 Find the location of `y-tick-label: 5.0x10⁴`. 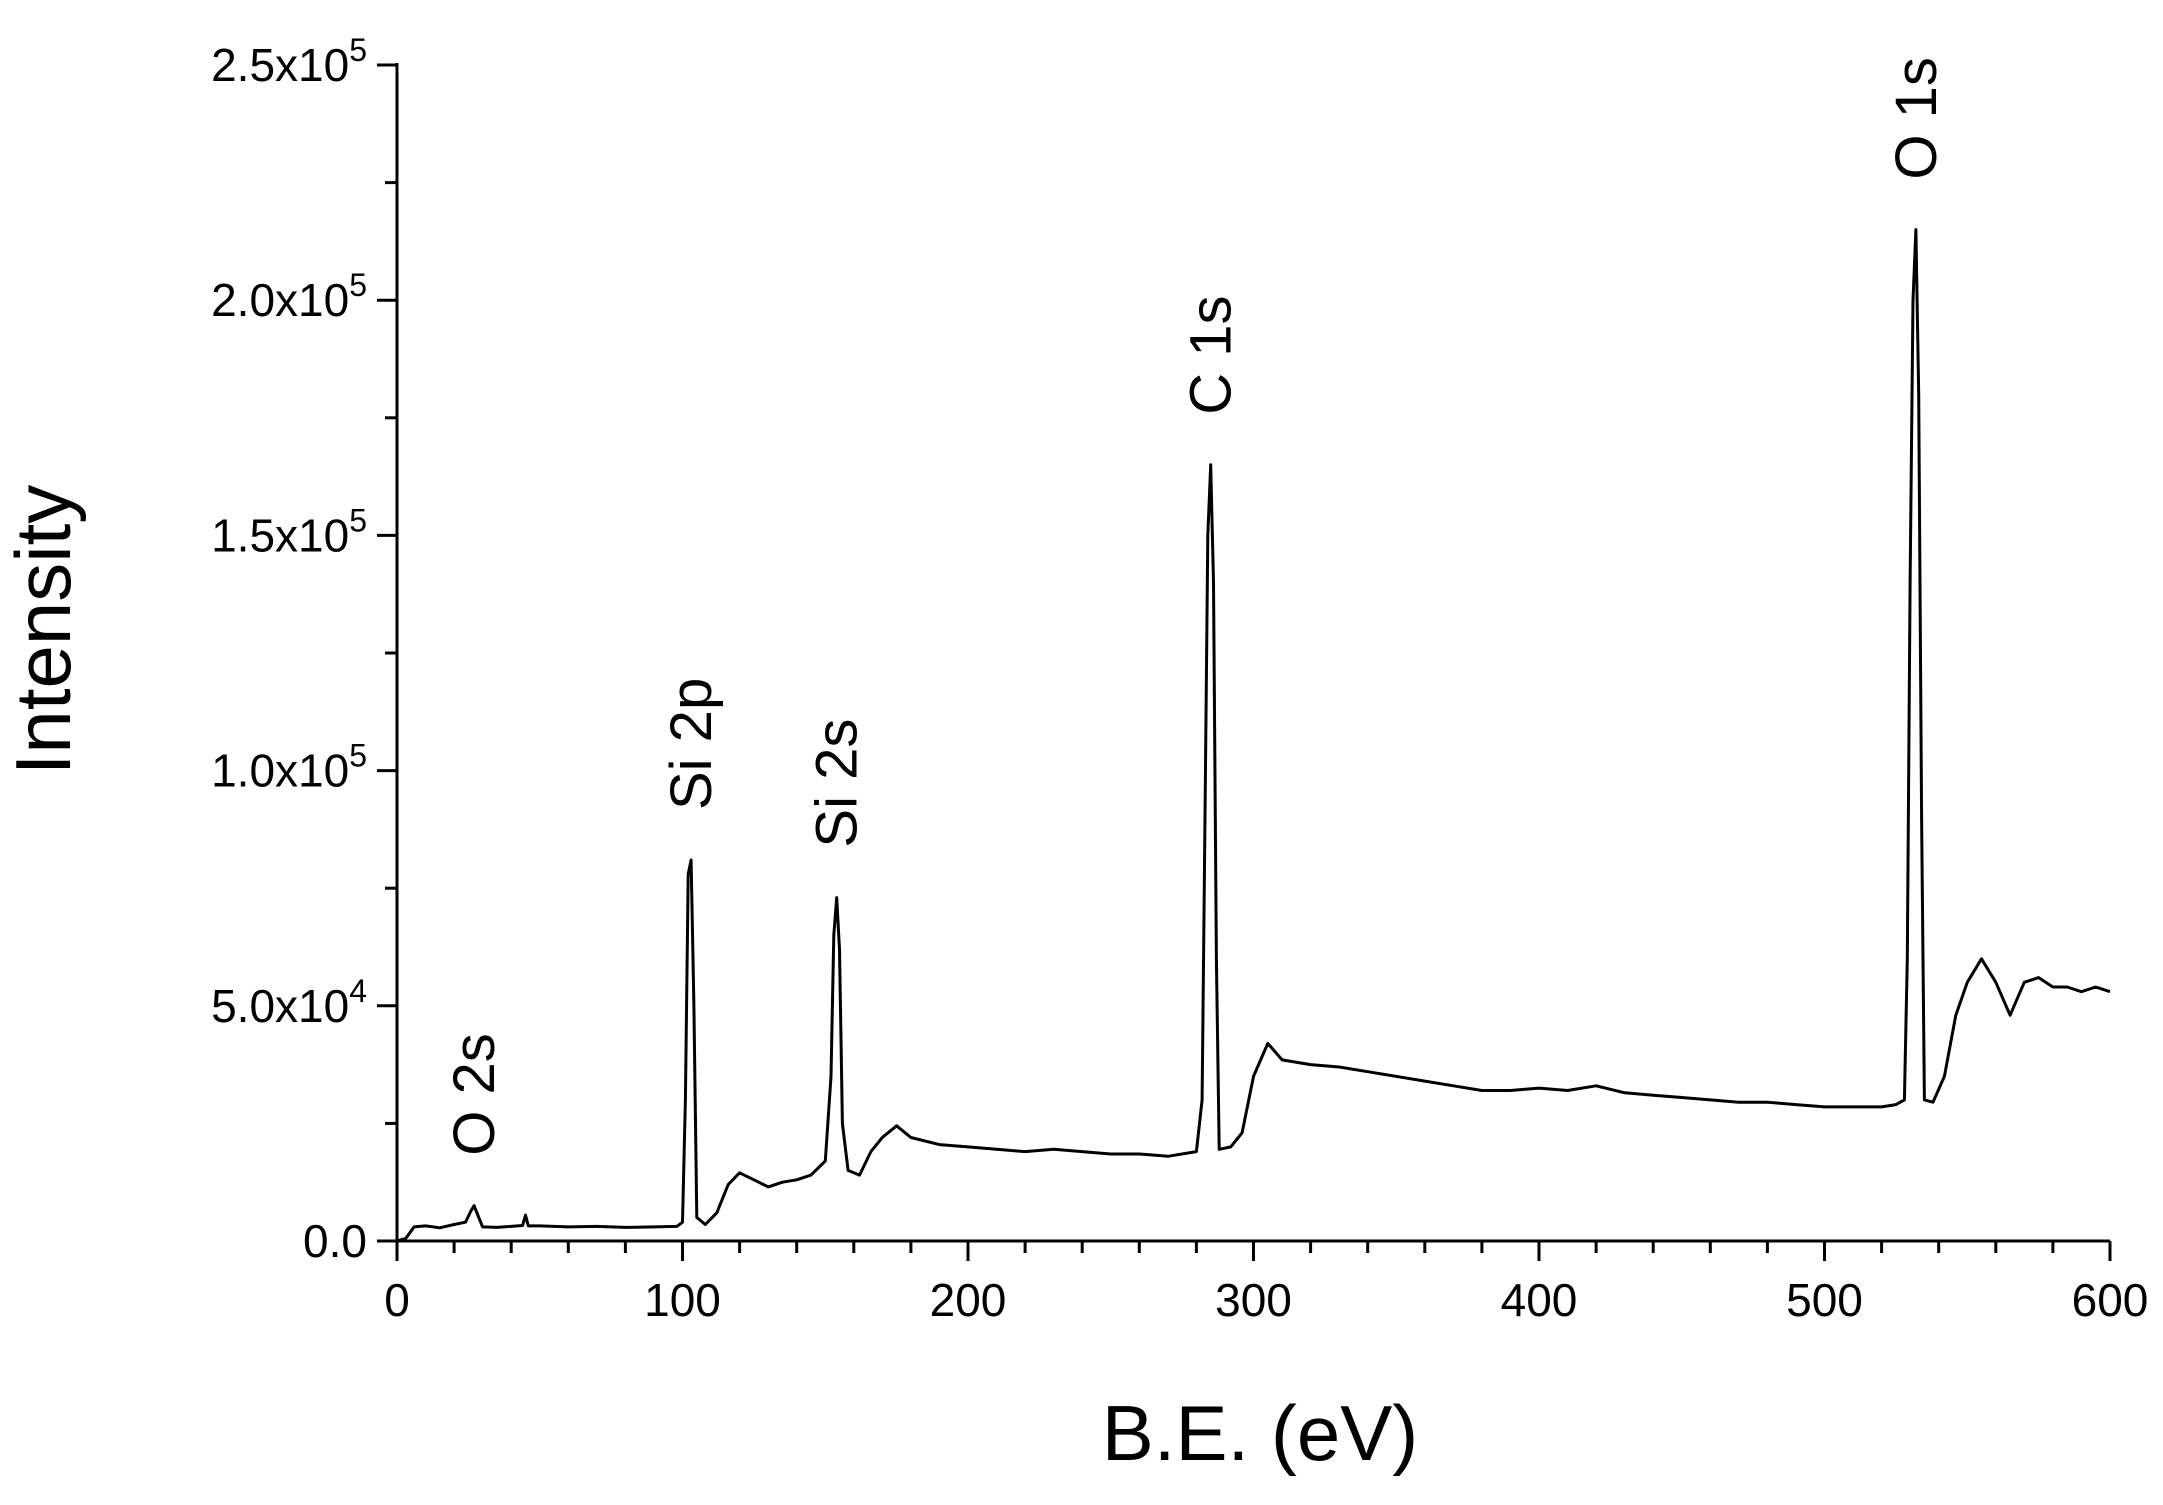

y-tick-label: 5.0x10⁴ is located at coordinates (289, 1002).